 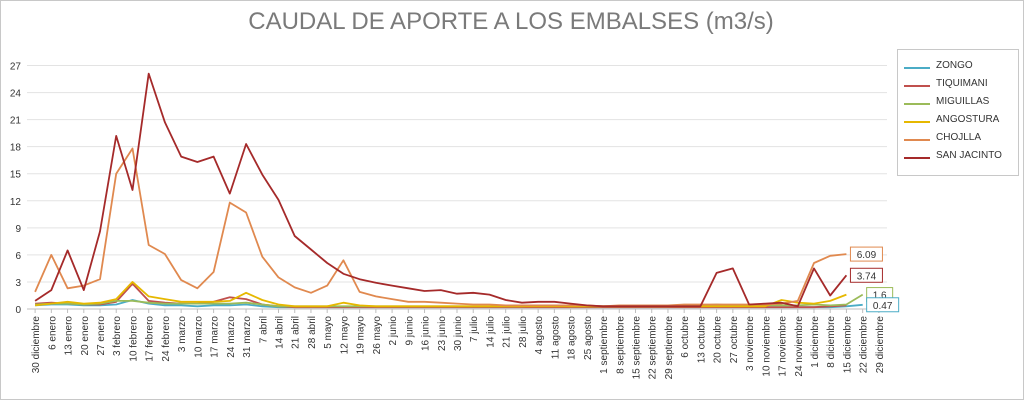 I want to click on legend-label: MIGUILLAS, so click(x=963, y=101).